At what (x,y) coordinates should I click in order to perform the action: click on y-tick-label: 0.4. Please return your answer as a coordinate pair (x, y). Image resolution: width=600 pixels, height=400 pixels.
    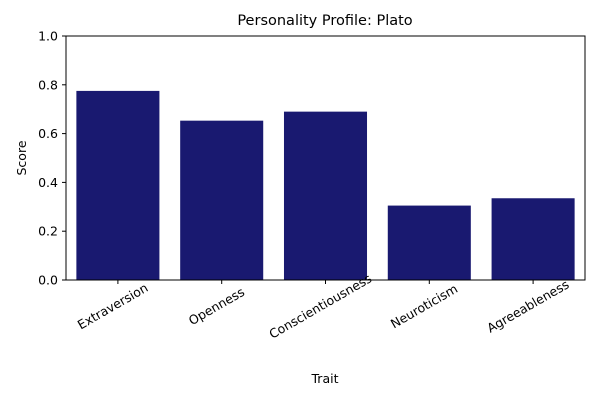
    Looking at the image, I should click on (48, 182).